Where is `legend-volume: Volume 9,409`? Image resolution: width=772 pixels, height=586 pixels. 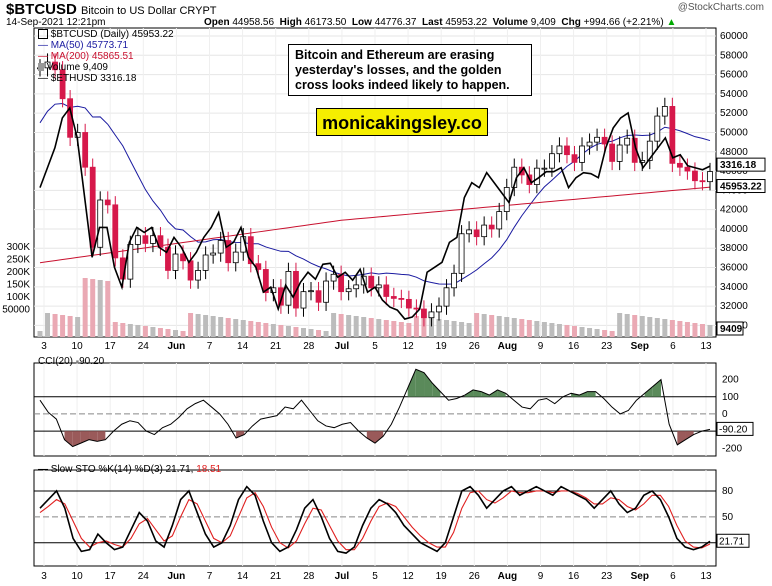
legend-volume: Volume 9,409 is located at coordinates (106, 67).